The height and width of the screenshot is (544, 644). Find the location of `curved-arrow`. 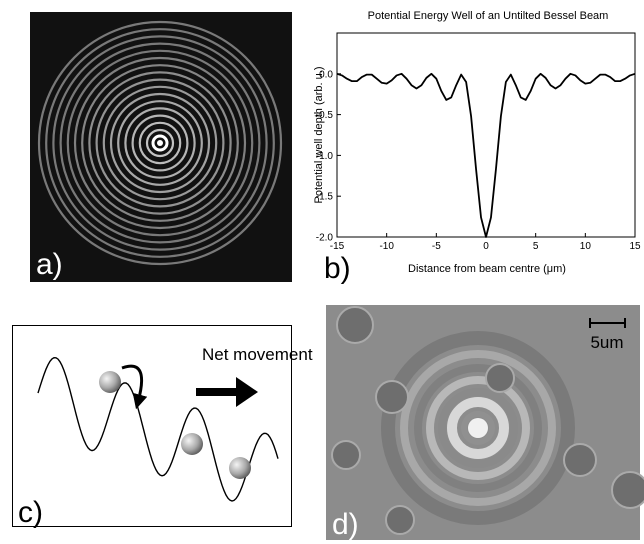

curved-arrow is located at coordinates (134, 387).